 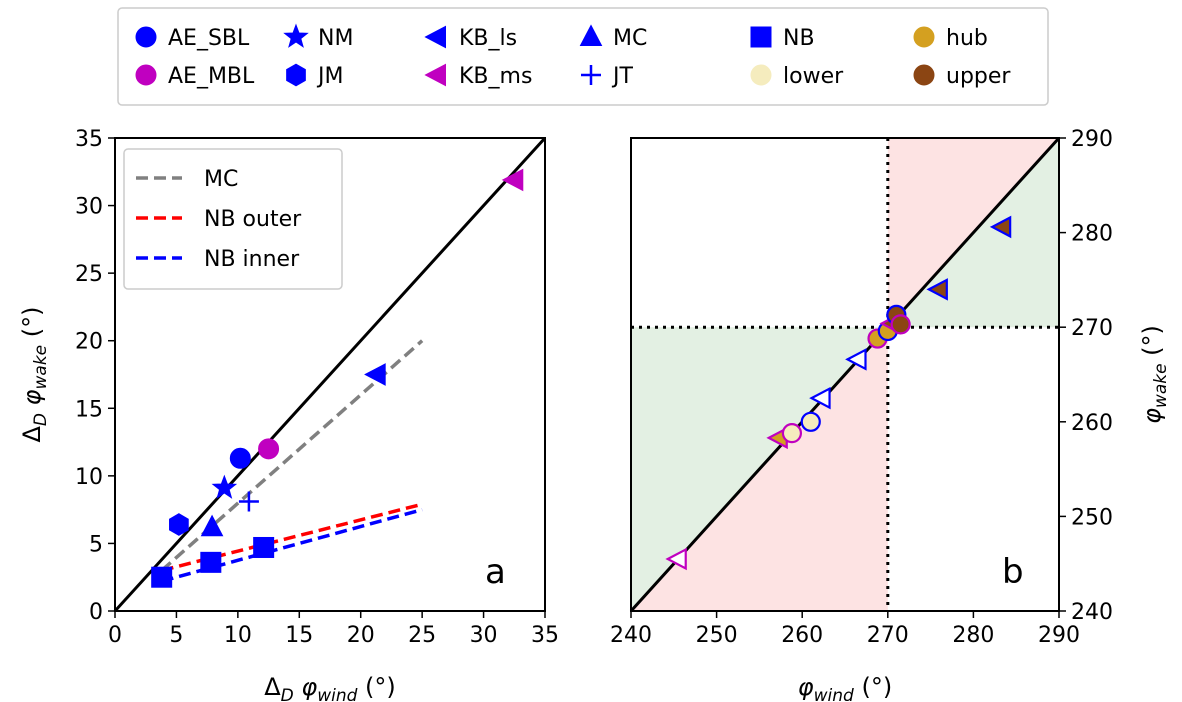 I want to click on panel-b-x-tick-label: 250, so click(x=717, y=635).